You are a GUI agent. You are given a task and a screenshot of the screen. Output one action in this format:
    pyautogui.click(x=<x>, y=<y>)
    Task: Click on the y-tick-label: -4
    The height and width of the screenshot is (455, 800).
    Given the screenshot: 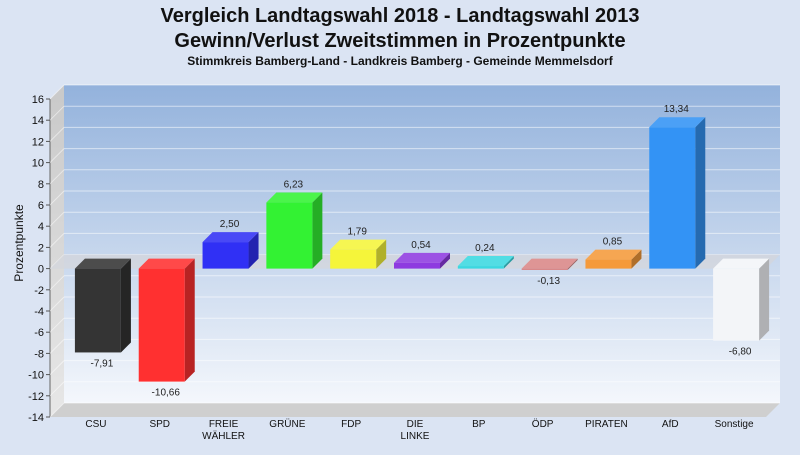 What is the action you would take?
    pyautogui.click(x=39, y=312)
    